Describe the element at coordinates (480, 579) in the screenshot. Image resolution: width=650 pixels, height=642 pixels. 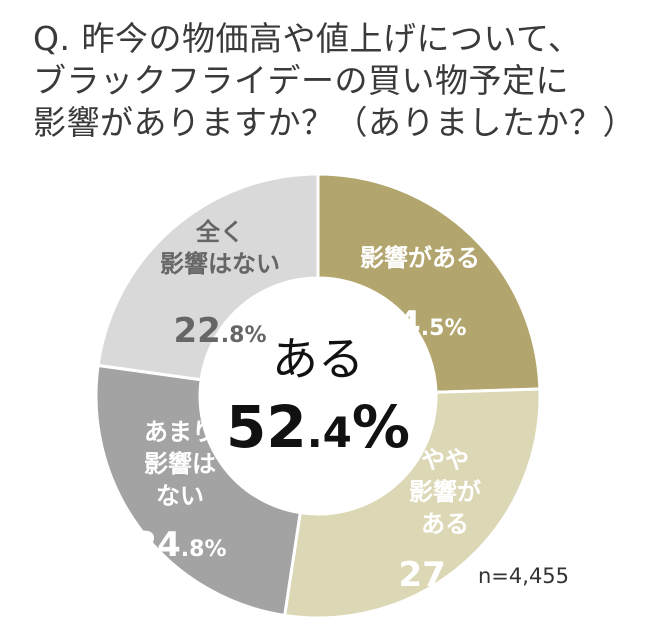
I see `slice-value-2-part-3: %` at that location.